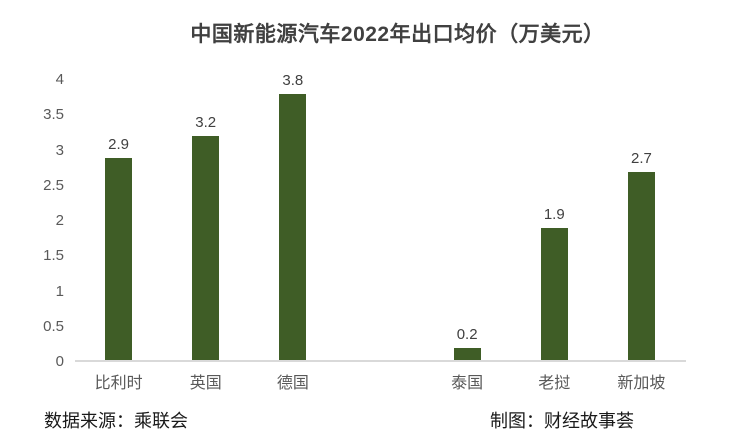 Image resolution: width=747 pixels, height=446 pixels. What do you see at coordinates (554, 295) in the screenshot?
I see `bar-老挝` at bounding box center [554, 295].